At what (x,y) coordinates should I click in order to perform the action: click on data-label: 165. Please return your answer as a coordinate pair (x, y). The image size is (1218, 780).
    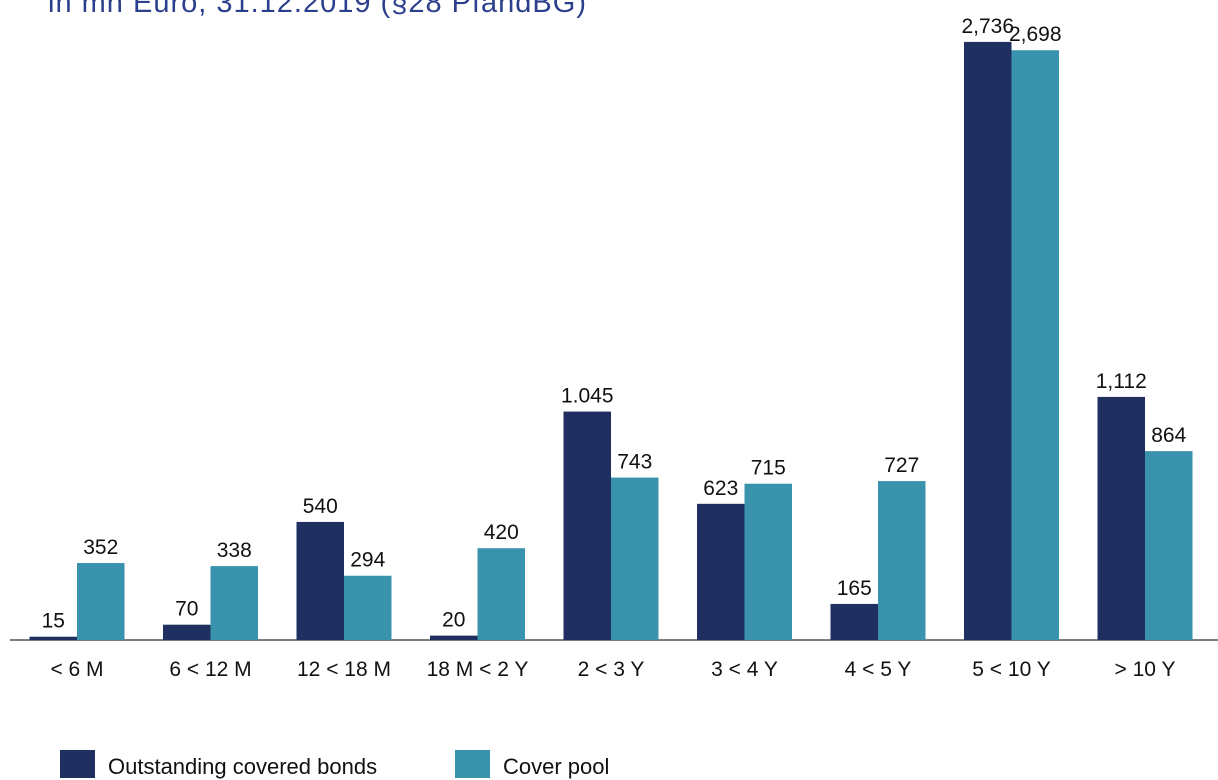
    Looking at the image, I should click on (854, 588).